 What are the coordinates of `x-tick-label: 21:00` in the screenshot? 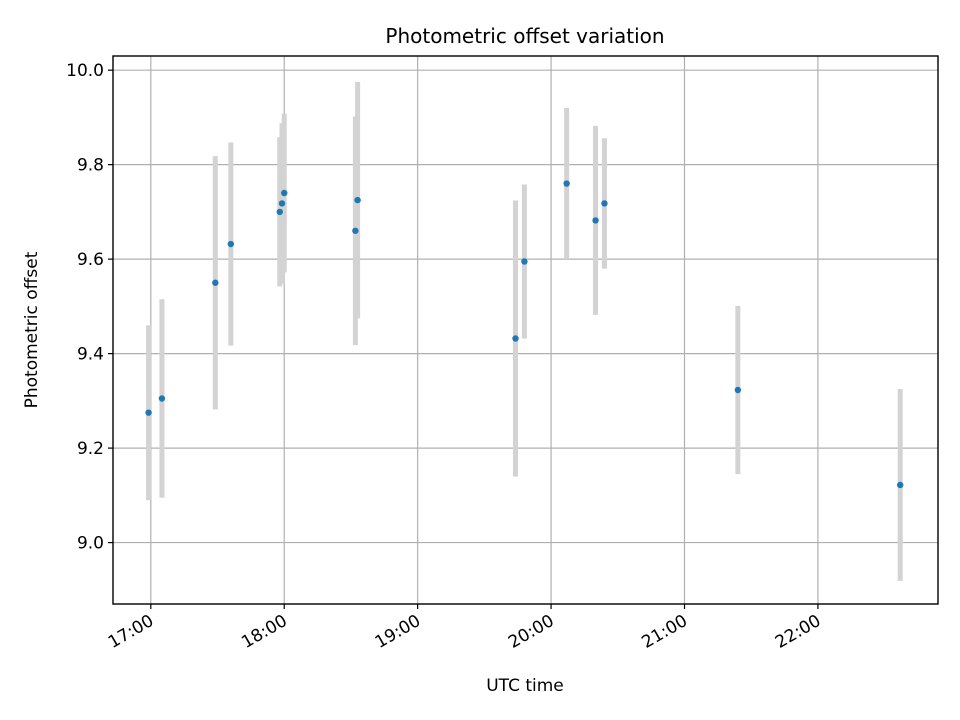 It's located at (665, 632).